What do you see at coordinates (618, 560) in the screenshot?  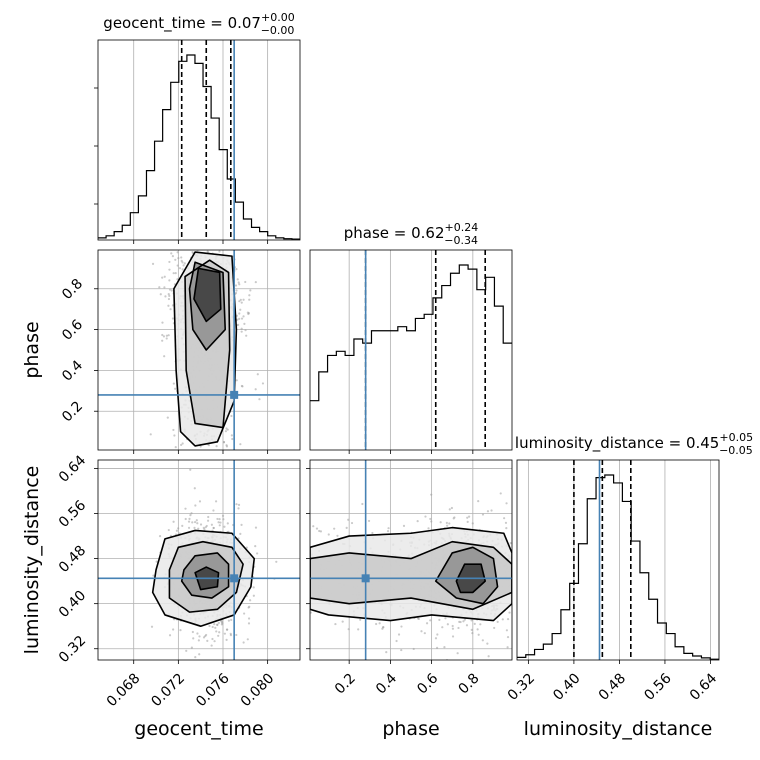 I see `histogram-panel-luminosity_distance-plot-area` at bounding box center [618, 560].